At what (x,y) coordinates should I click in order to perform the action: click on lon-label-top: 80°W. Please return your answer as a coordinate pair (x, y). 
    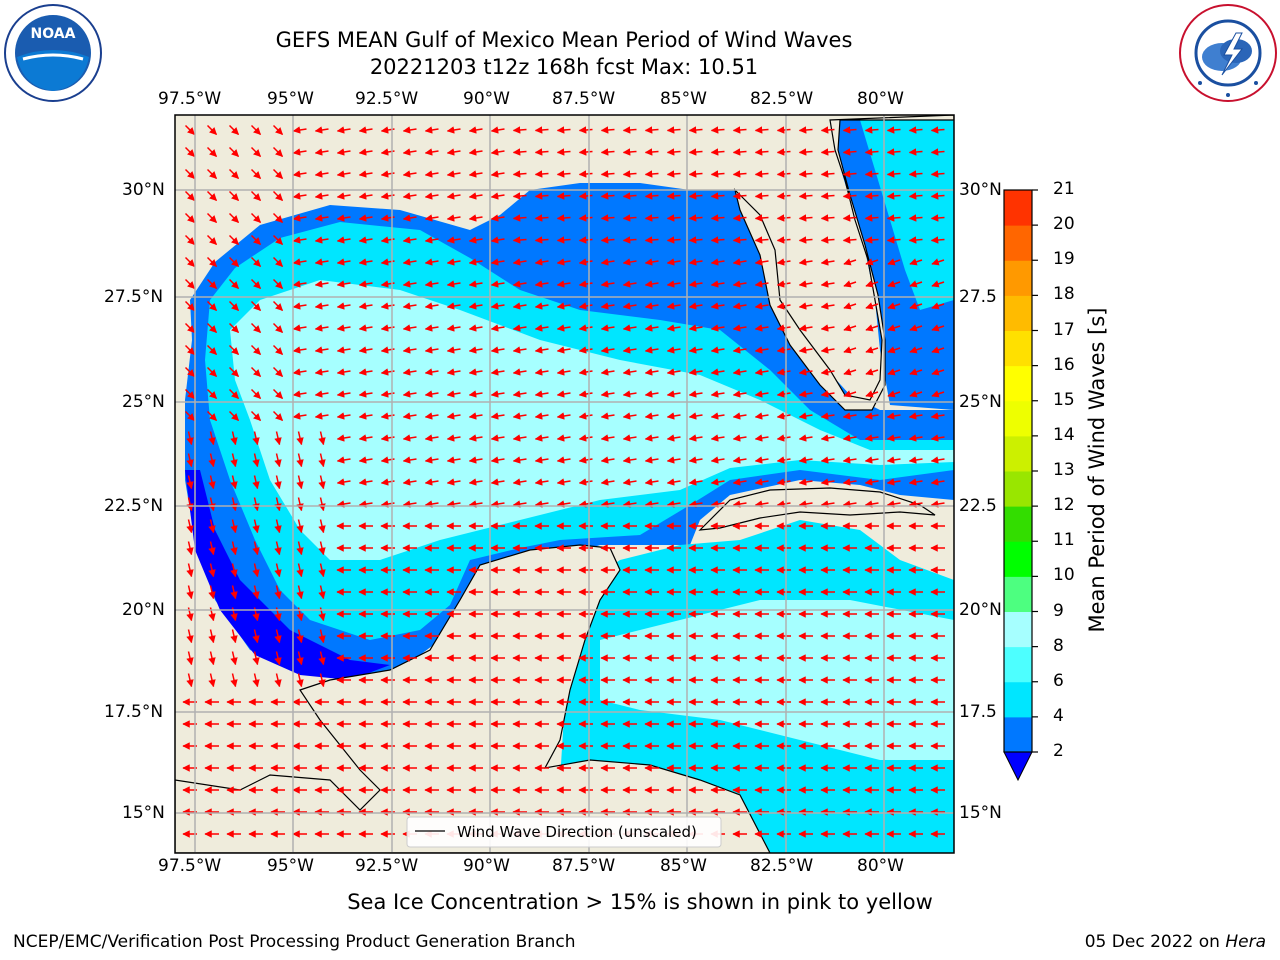
    Looking at the image, I should click on (880, 99).